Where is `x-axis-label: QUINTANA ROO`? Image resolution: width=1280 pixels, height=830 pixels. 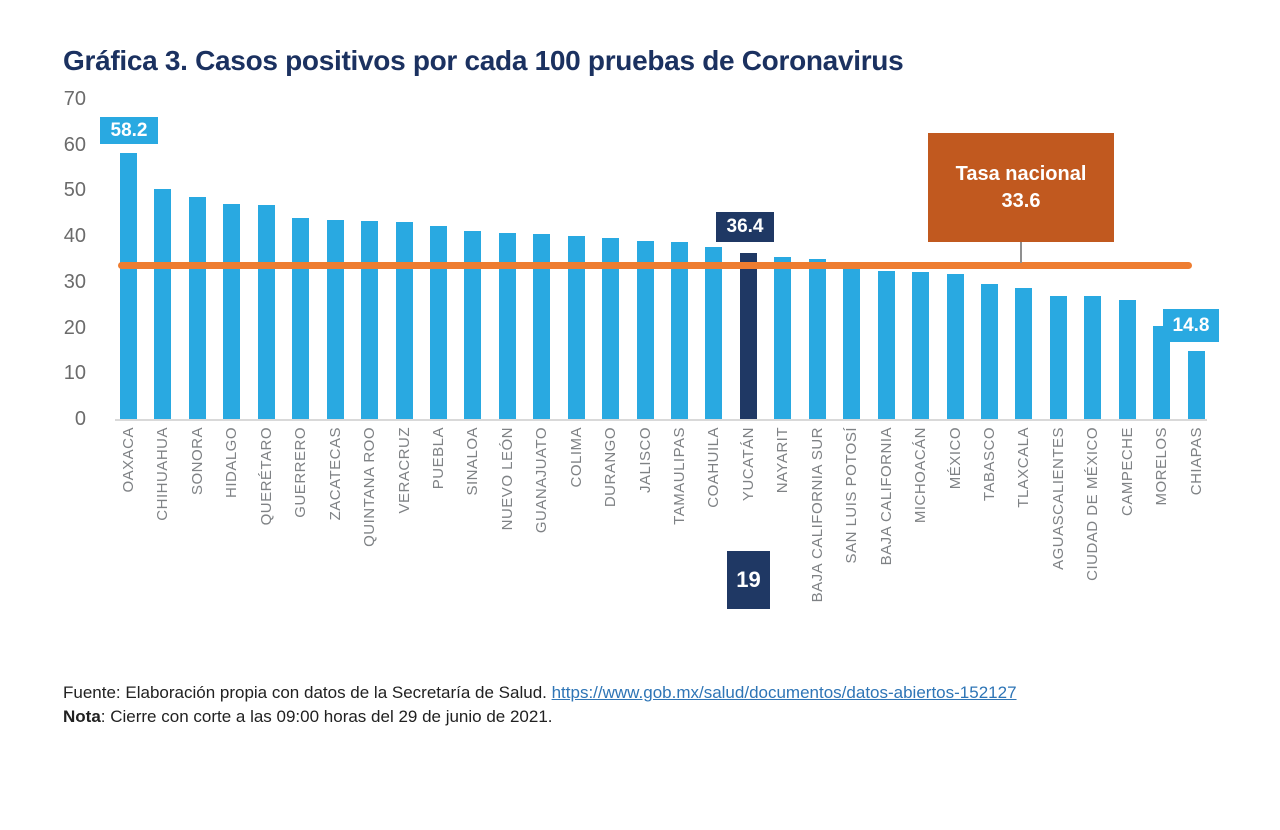 x-axis-label: QUINTANA ROO is located at coordinates (370, 487).